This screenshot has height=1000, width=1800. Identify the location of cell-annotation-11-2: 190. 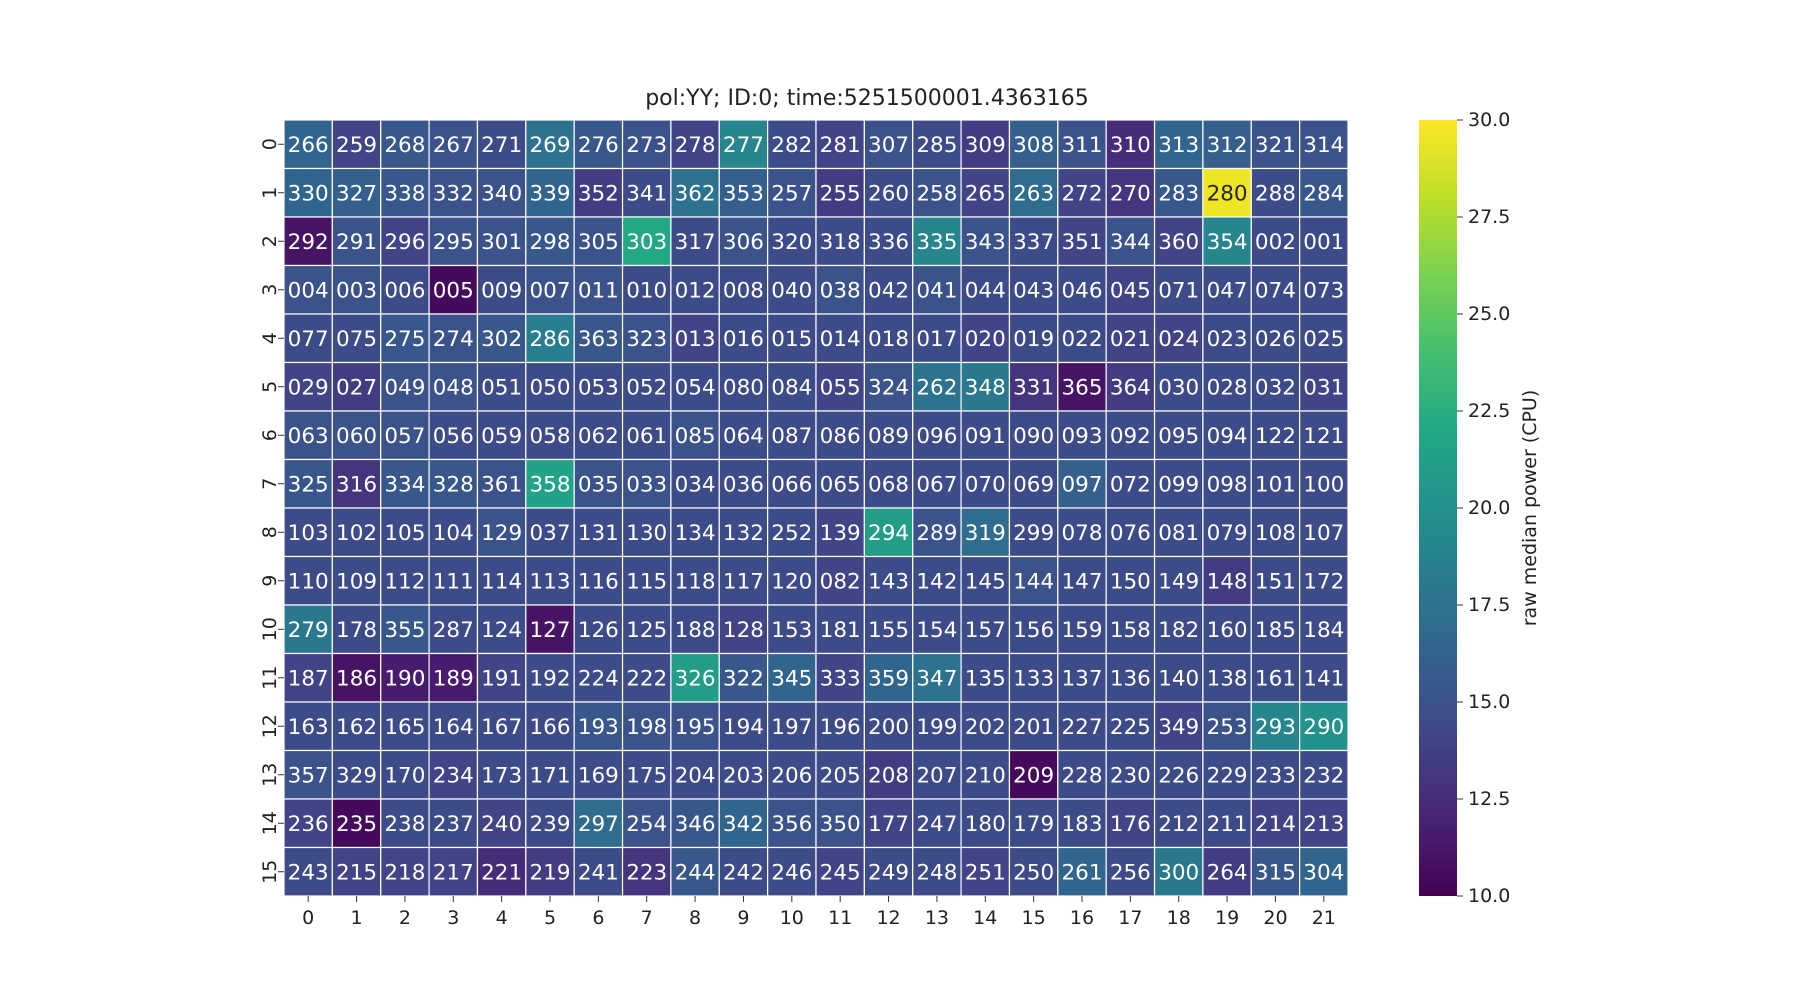
(404, 678).